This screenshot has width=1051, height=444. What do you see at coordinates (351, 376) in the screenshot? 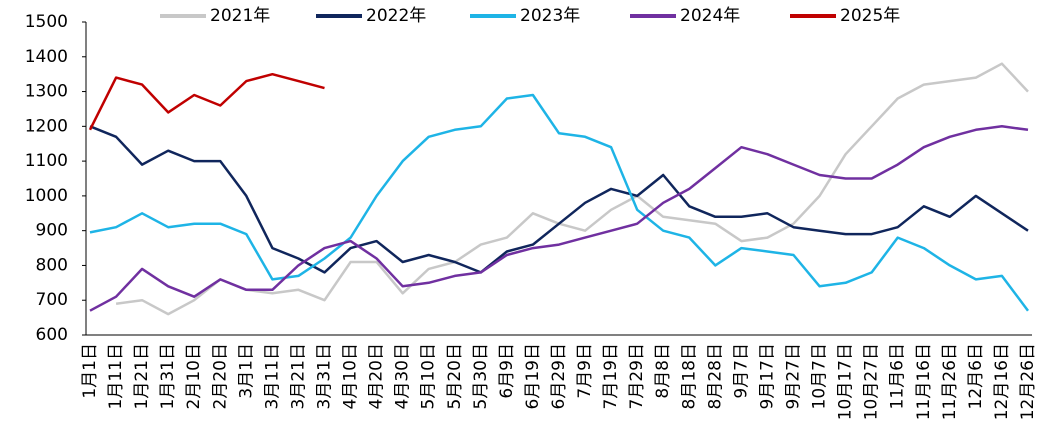
I see `x-tick-label: 4月10日` at bounding box center [351, 376].